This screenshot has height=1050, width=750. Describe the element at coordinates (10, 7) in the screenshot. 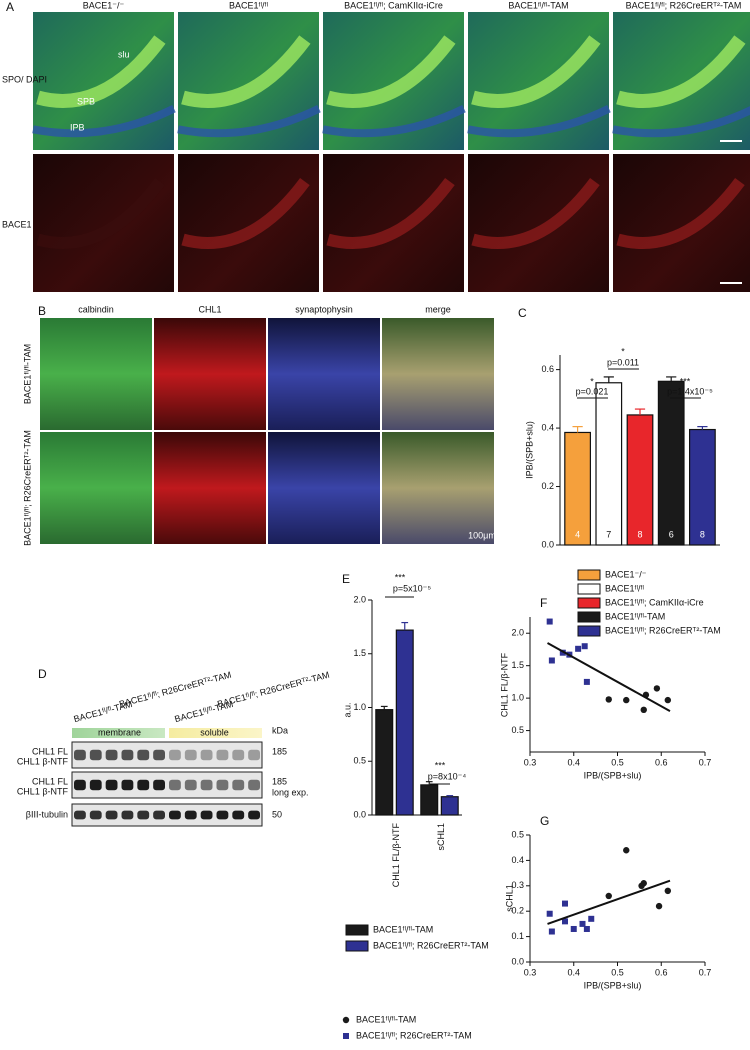

I see `panel-label: A` at that location.